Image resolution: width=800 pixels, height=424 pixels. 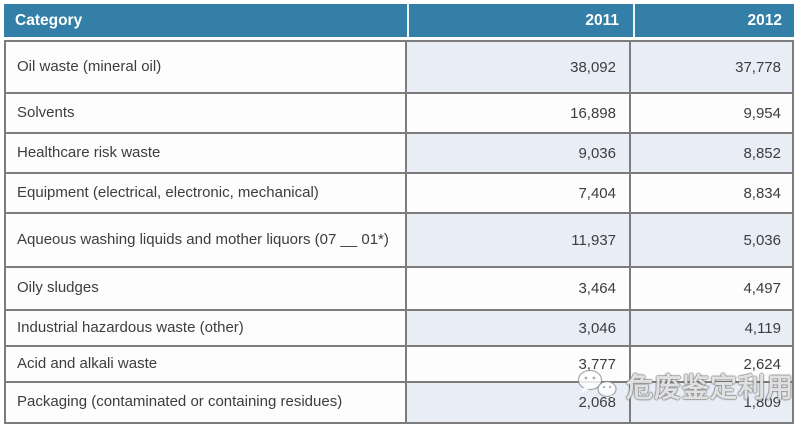 What do you see at coordinates (711, 402) in the screenshot?
I see `value-cell-2012: 1,809` at bounding box center [711, 402].